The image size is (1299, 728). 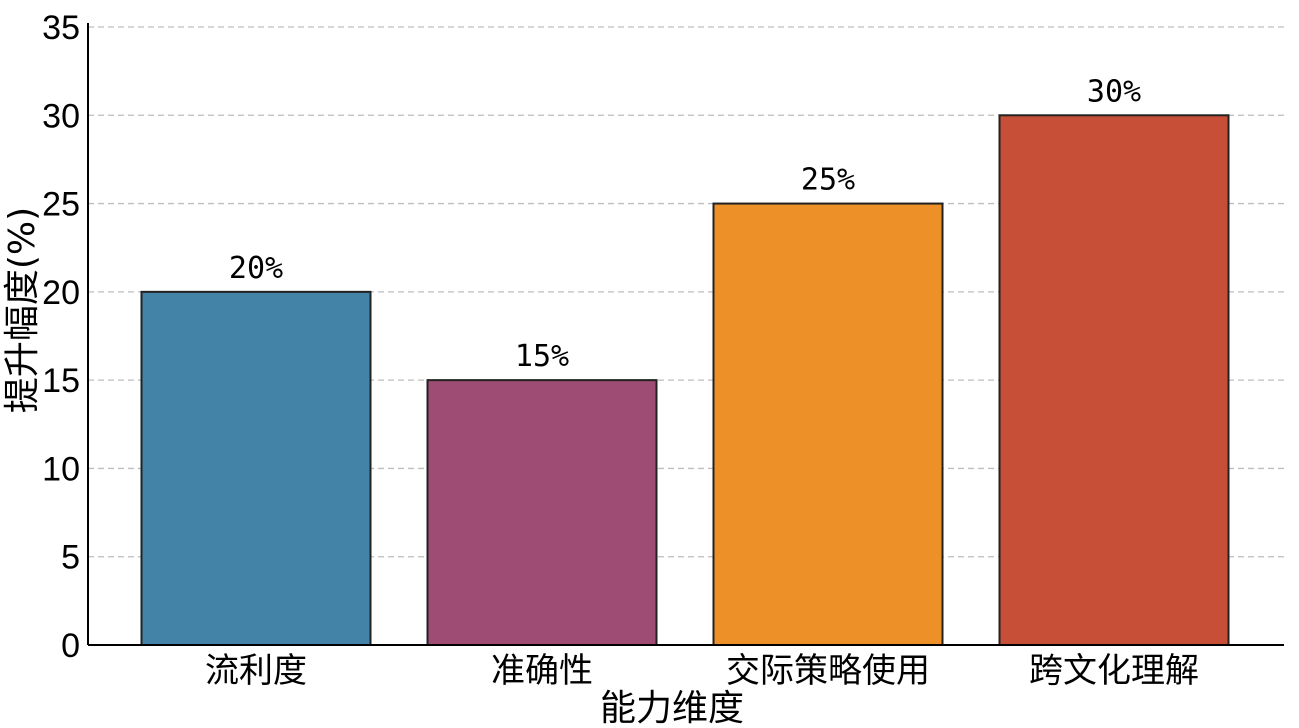 What do you see at coordinates (61, 116) in the screenshot?
I see `y-tick-label: 30` at bounding box center [61, 116].